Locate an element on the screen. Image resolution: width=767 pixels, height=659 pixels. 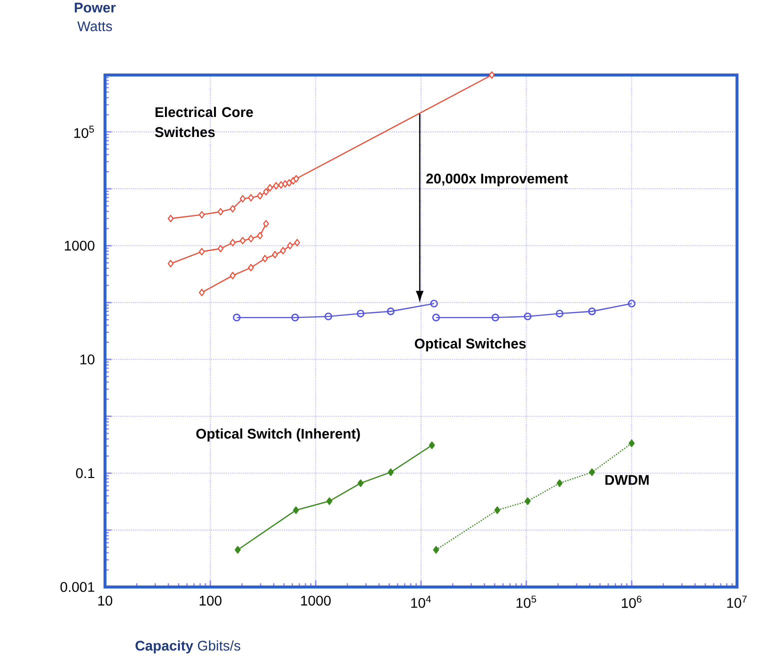
text: Optical Switches is located at coordinates (470, 345).